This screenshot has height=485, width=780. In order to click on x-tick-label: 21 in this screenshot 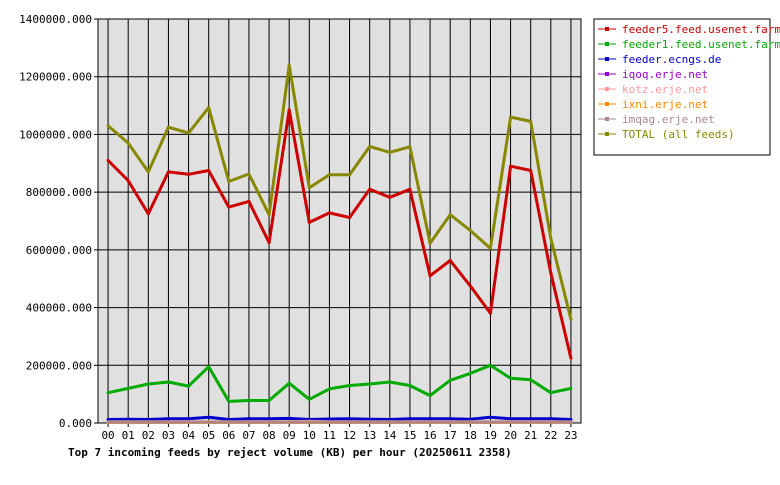, I will do `click(530, 435)`.